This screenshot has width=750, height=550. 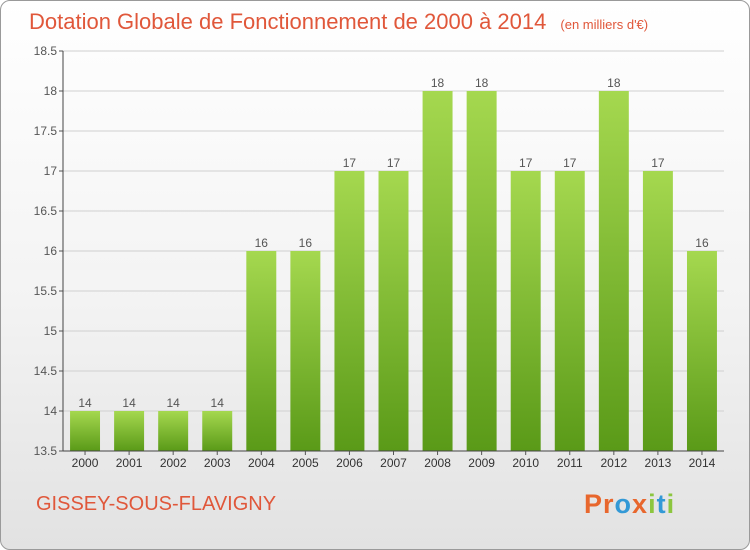 What do you see at coordinates (46, 131) in the screenshot?
I see `y-tick-label: 17.5` at bounding box center [46, 131].